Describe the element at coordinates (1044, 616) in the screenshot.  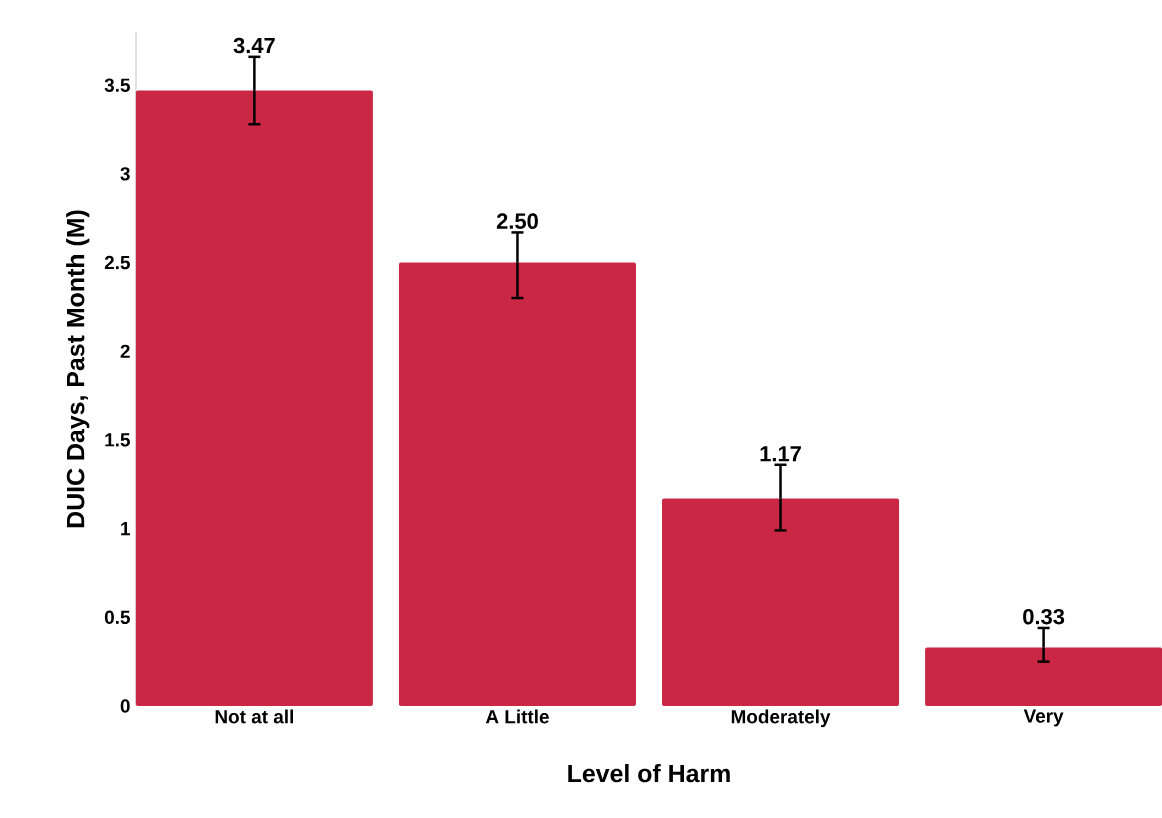
I see `data-label: 0.33` at that location.